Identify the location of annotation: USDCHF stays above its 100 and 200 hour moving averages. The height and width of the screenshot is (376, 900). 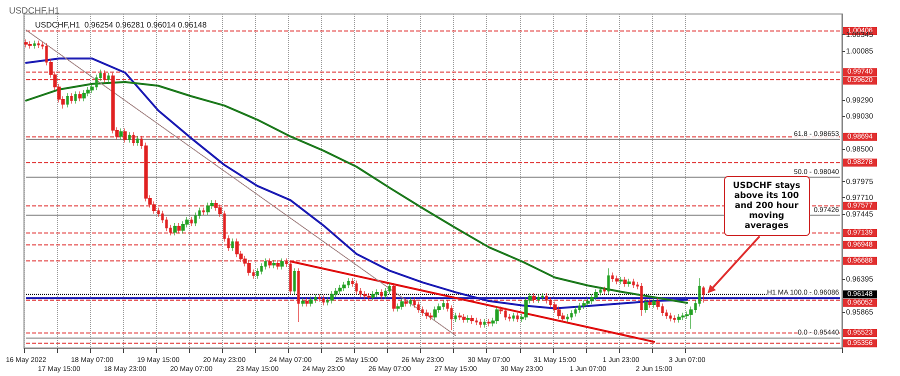
(767, 206).